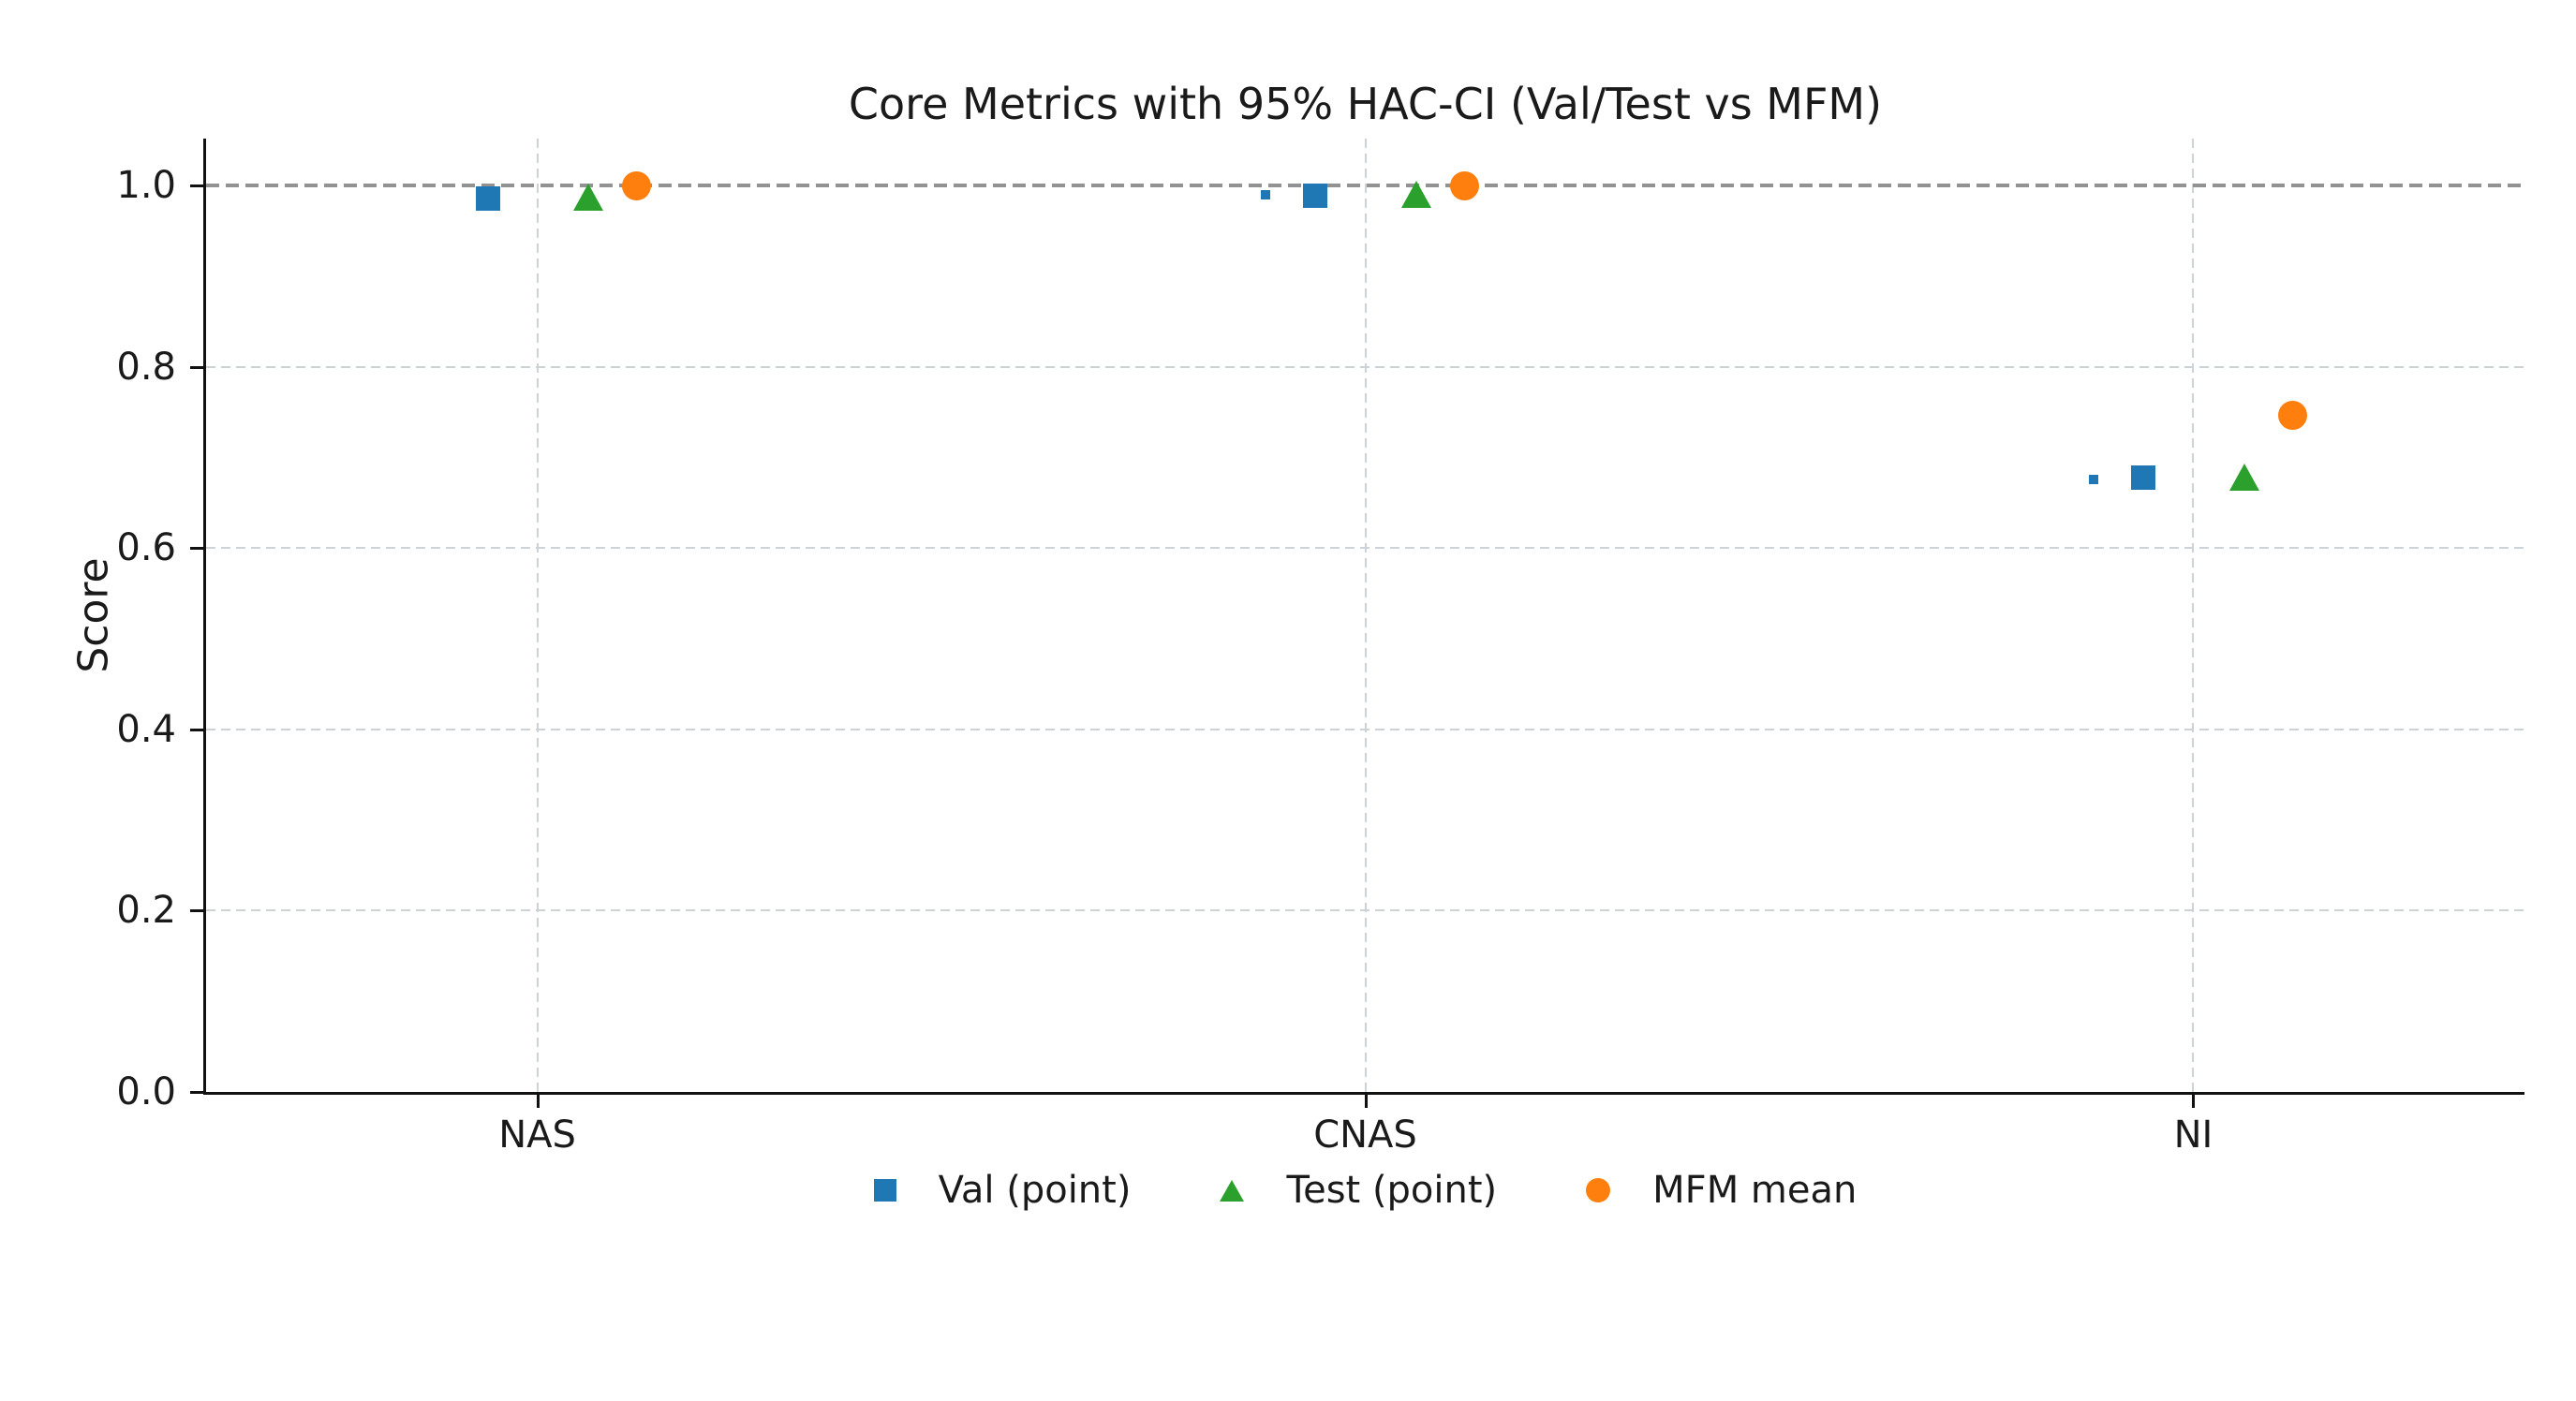  What do you see at coordinates (1416, 194) in the screenshot?
I see `data-point-triangle-cnas` at bounding box center [1416, 194].